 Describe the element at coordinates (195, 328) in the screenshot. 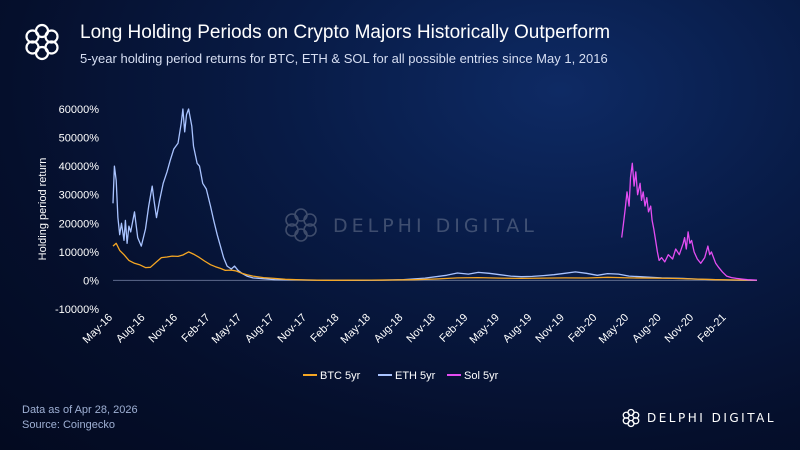

I see `x-tick-label: Feb-17` at that location.